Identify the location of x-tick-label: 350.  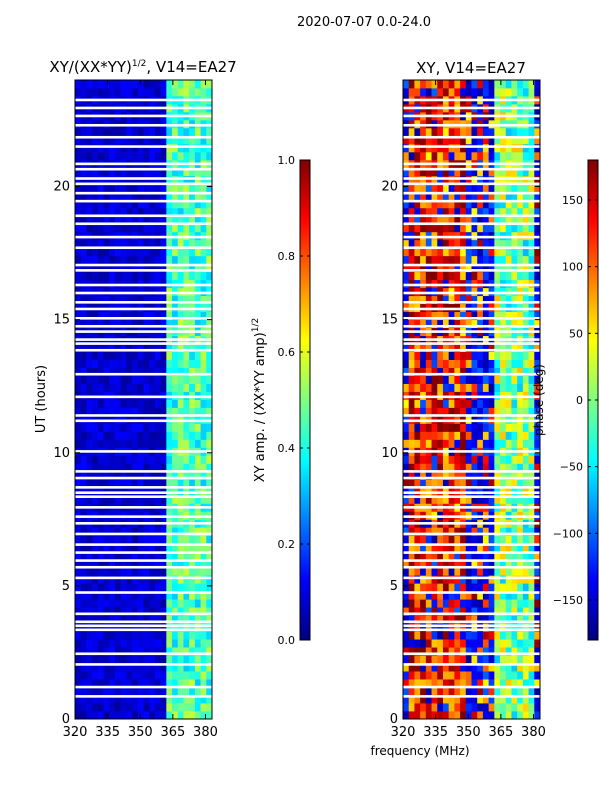
(140, 732).